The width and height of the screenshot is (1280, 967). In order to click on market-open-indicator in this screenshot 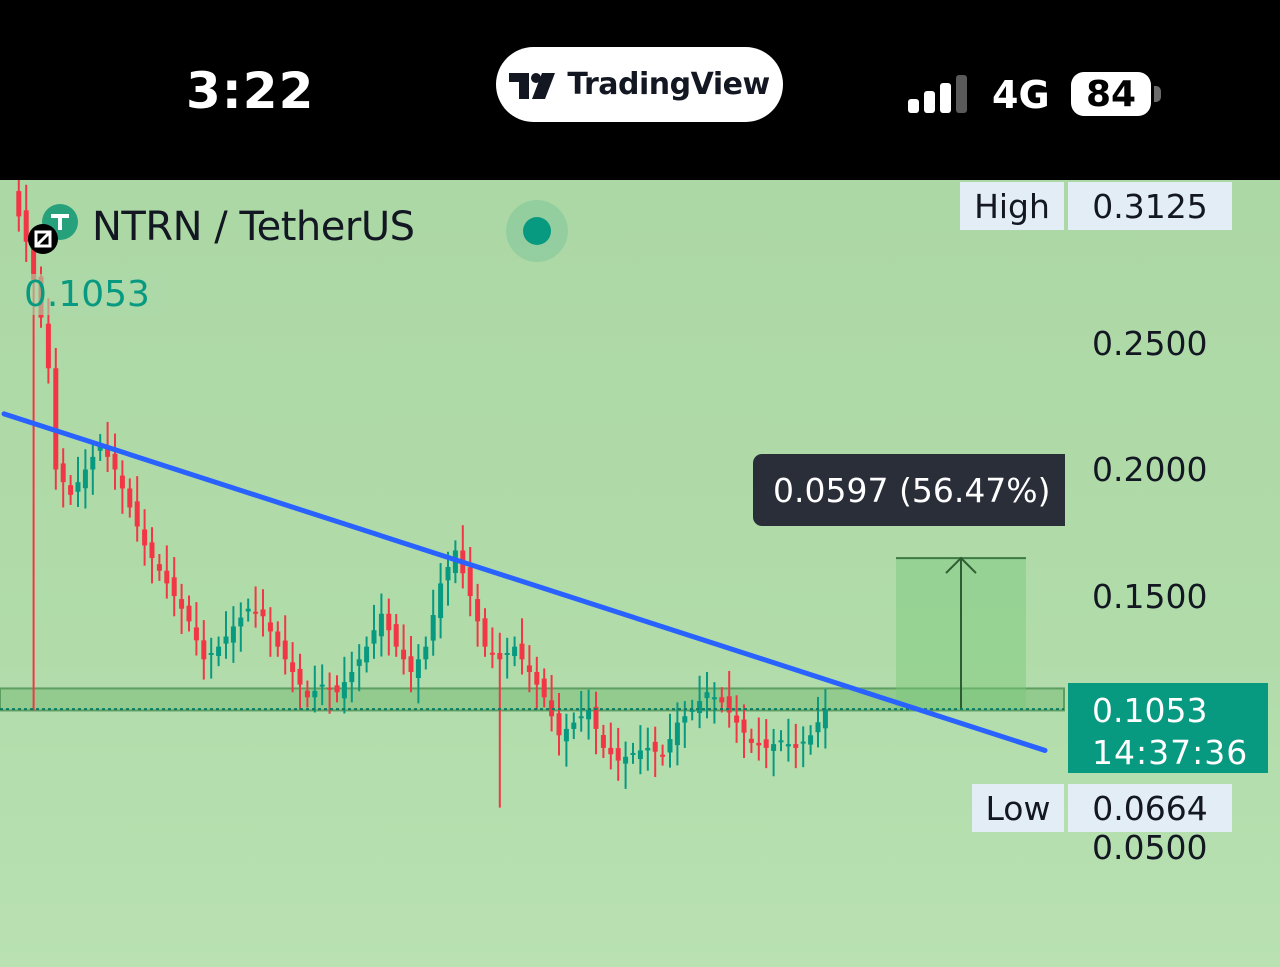, I will do `click(537, 231)`.